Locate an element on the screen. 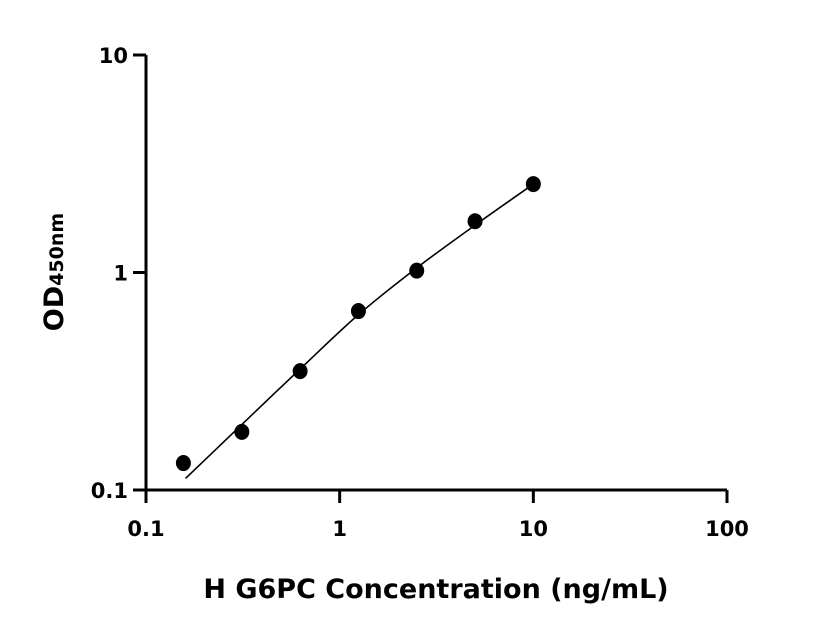 Image resolution: width=816 pixels, height=640 pixels. y-axis-label: OD450nm is located at coordinates (54, 272).